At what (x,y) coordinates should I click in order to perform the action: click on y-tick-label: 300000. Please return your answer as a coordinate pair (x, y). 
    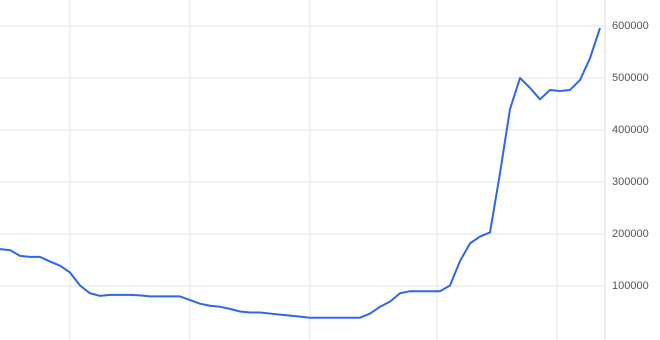
    Looking at the image, I should click on (630, 182).